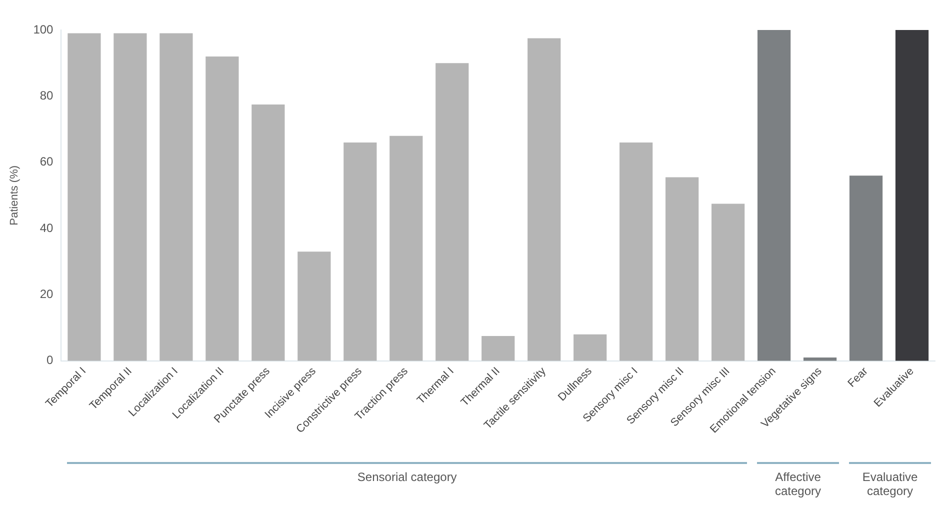  I want to click on y-tick-label: 60, so click(47, 161).